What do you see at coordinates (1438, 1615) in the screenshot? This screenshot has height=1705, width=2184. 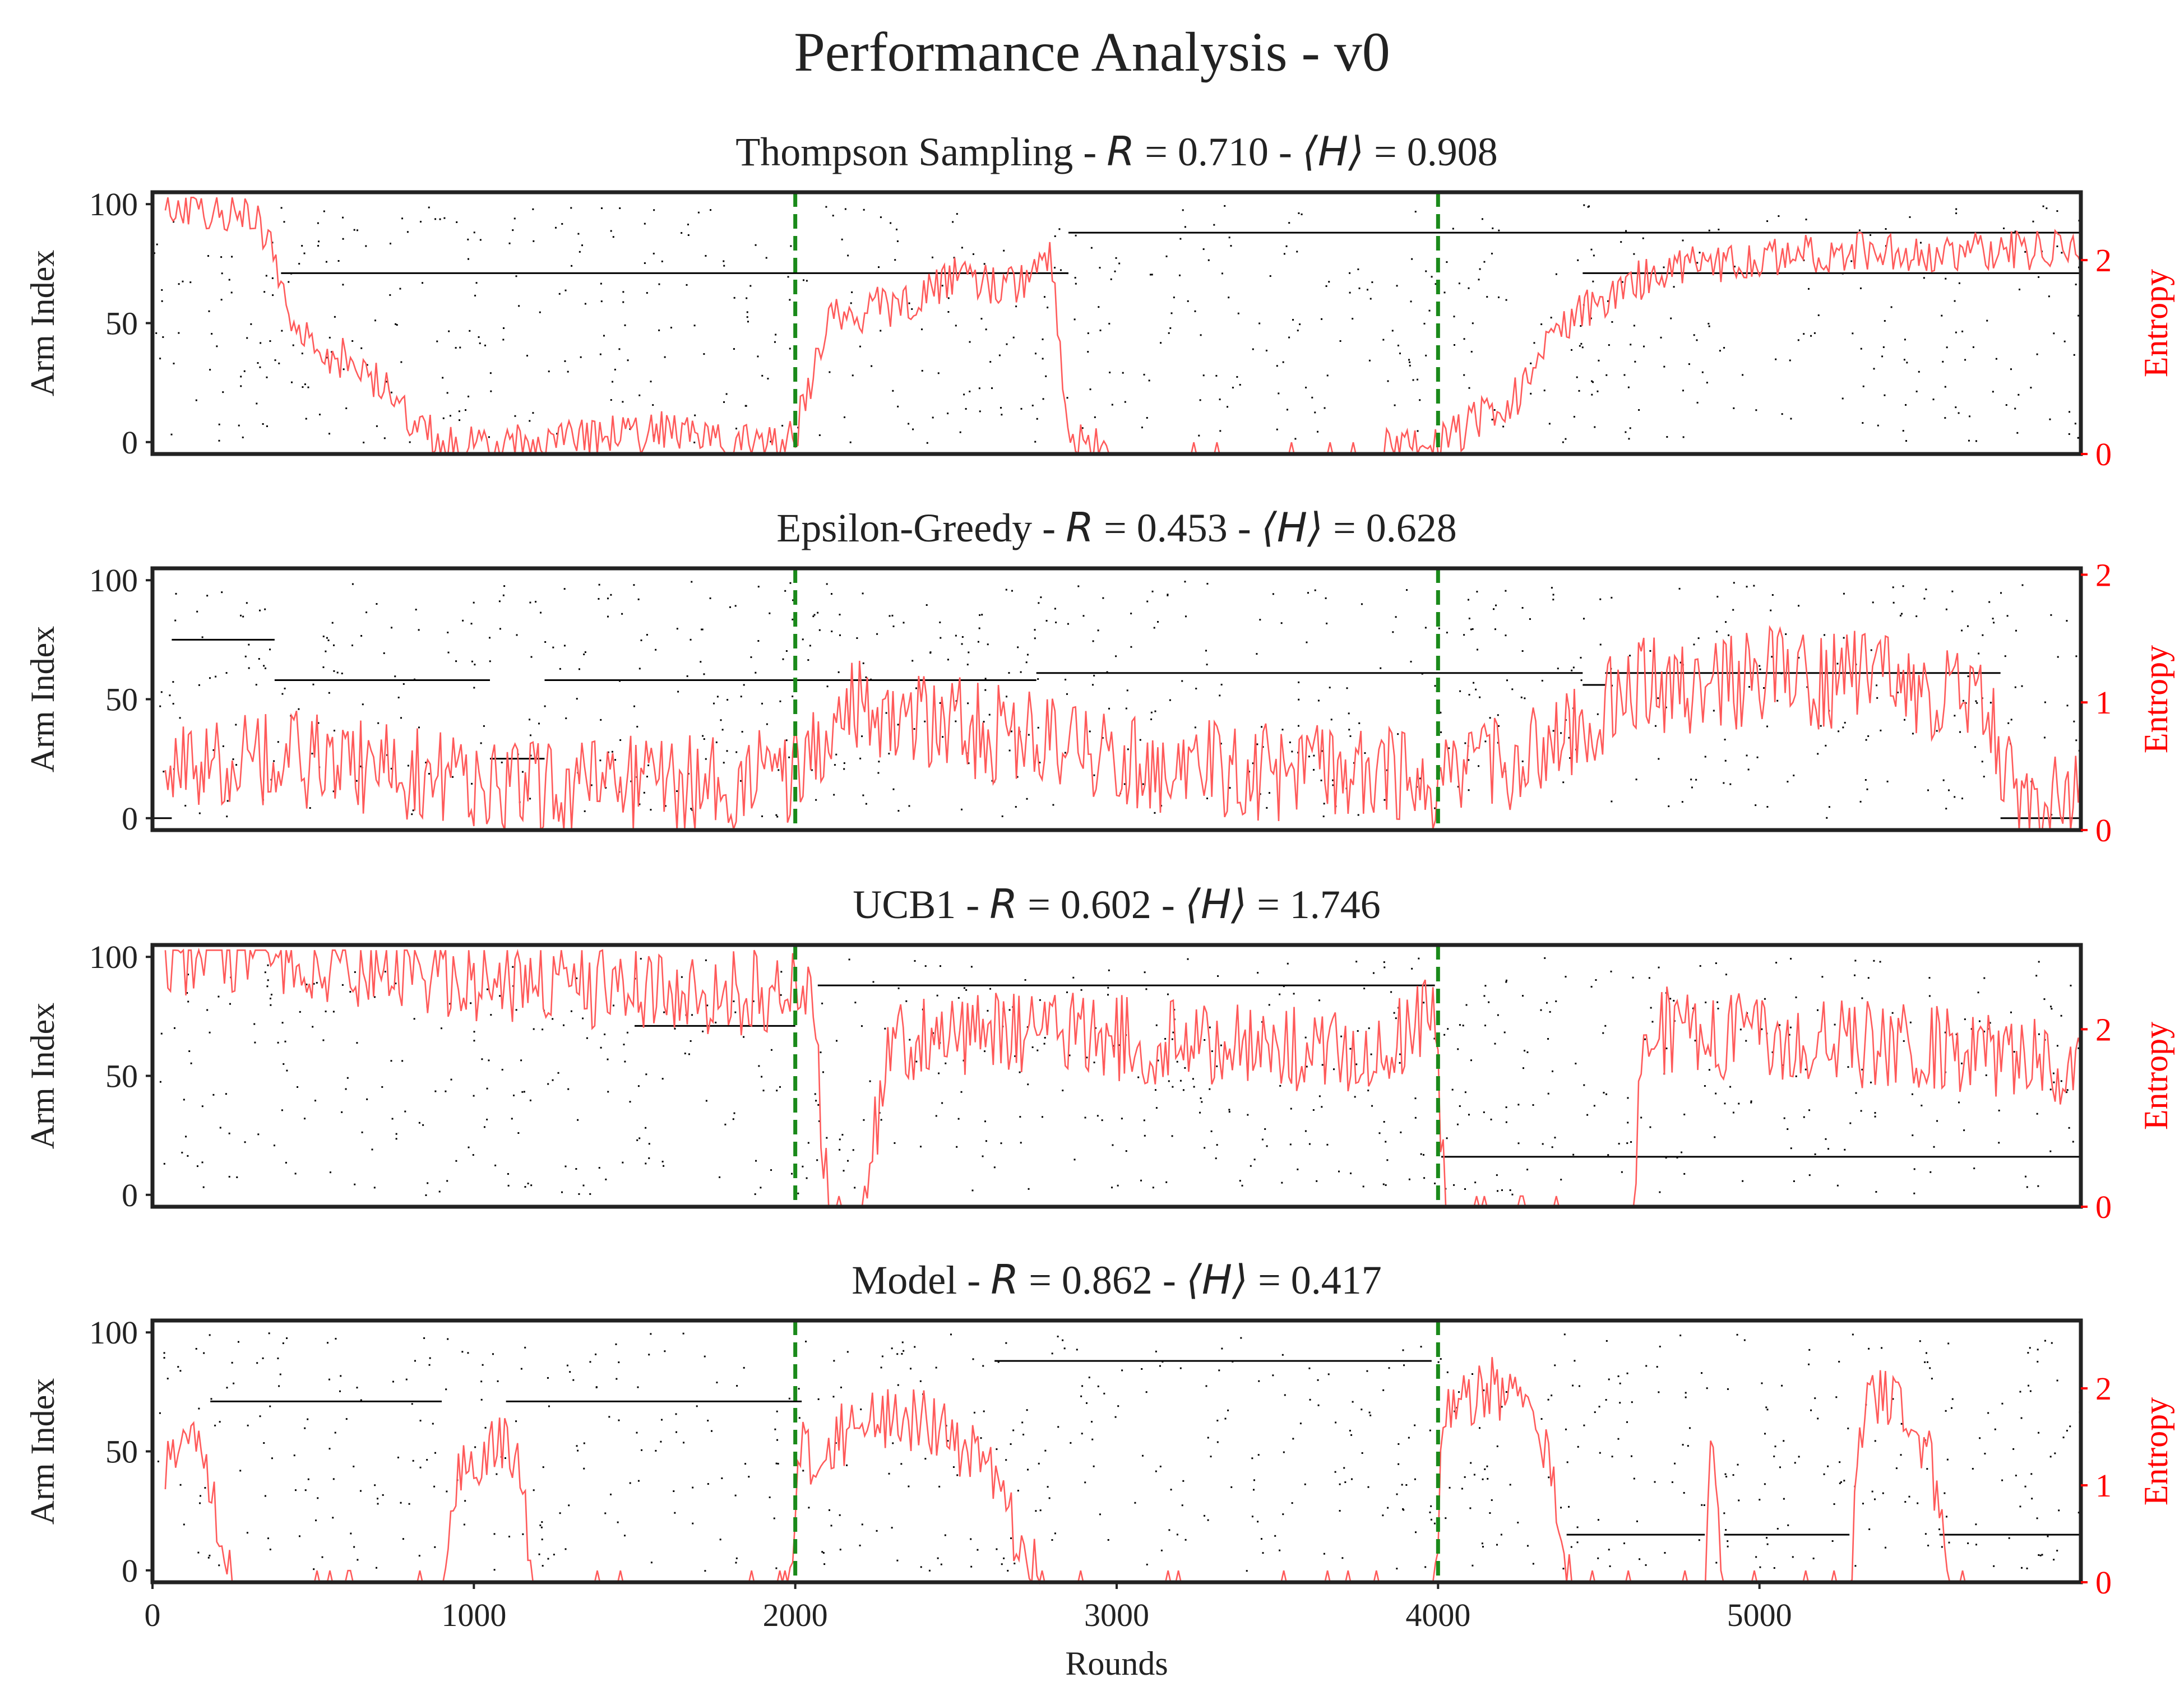 I see `x-tick-label: 4000` at bounding box center [1438, 1615].